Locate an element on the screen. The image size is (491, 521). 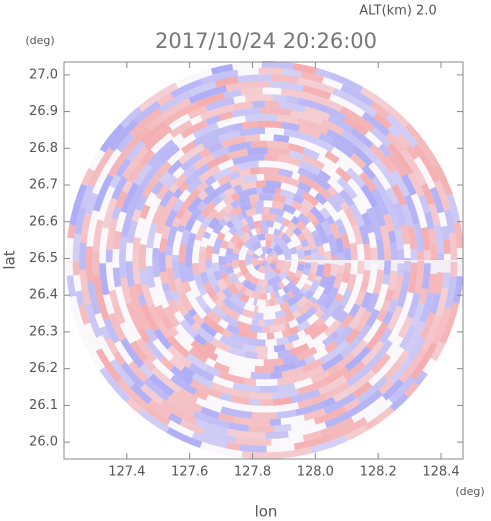
x-axis-label: lon is located at coordinates (266, 512).